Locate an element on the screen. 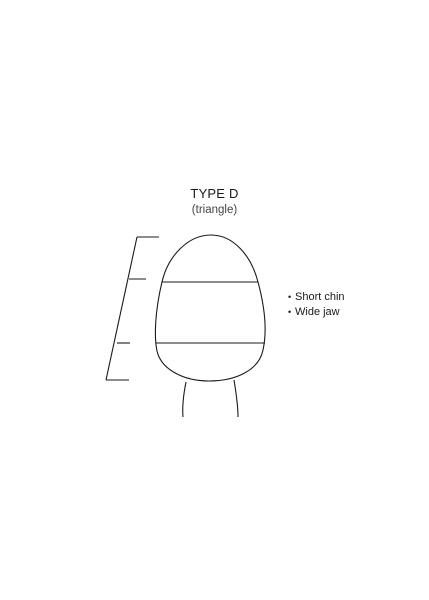  type-title: TYPE D is located at coordinates (214, 193).